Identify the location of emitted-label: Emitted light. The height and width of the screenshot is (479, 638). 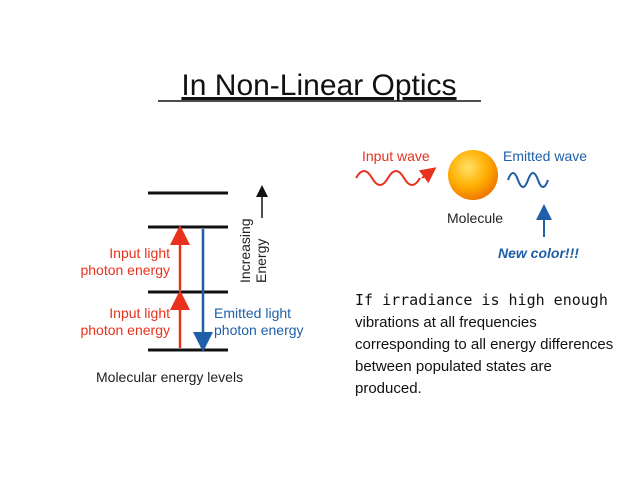
(252, 313).